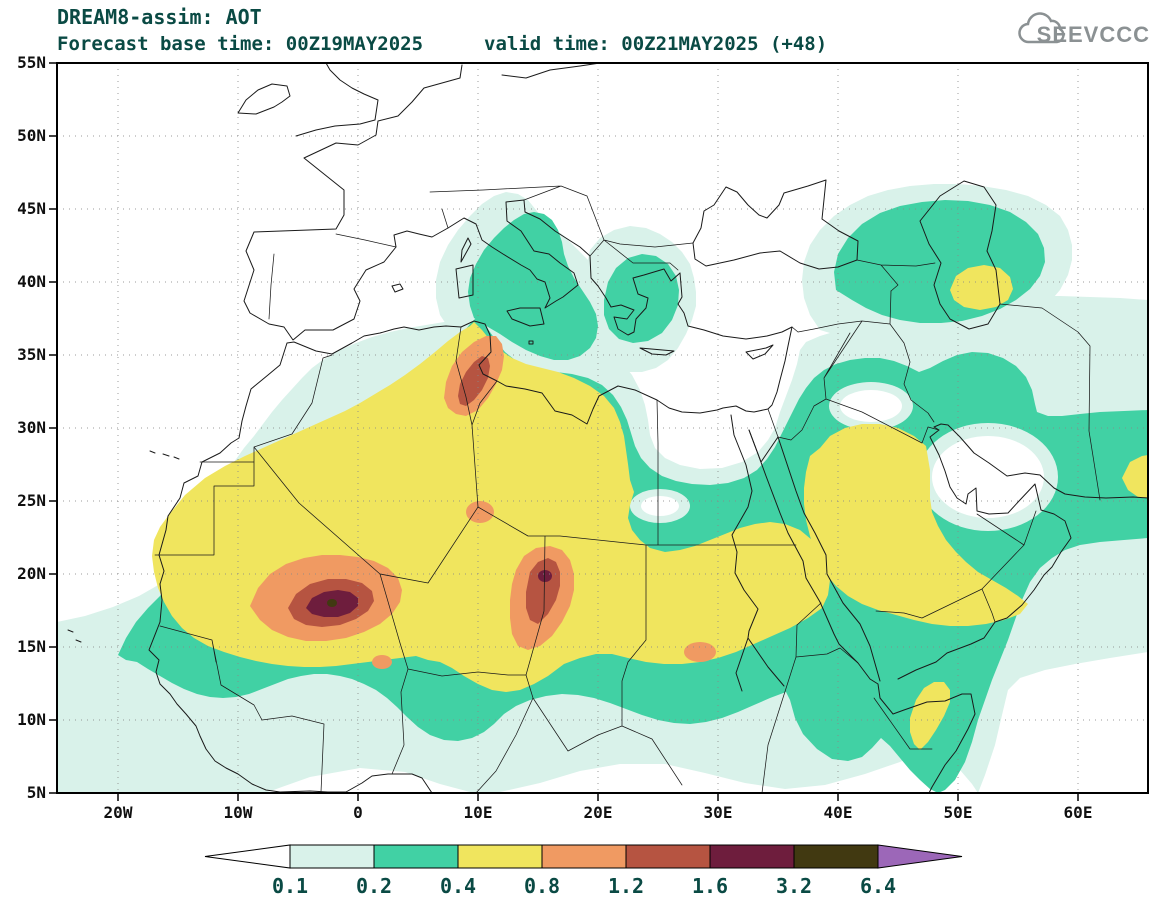 This screenshot has width=1165, height=905. Describe the element at coordinates (958, 812) in the screenshot. I see `x-tick-label: 50E` at that location.